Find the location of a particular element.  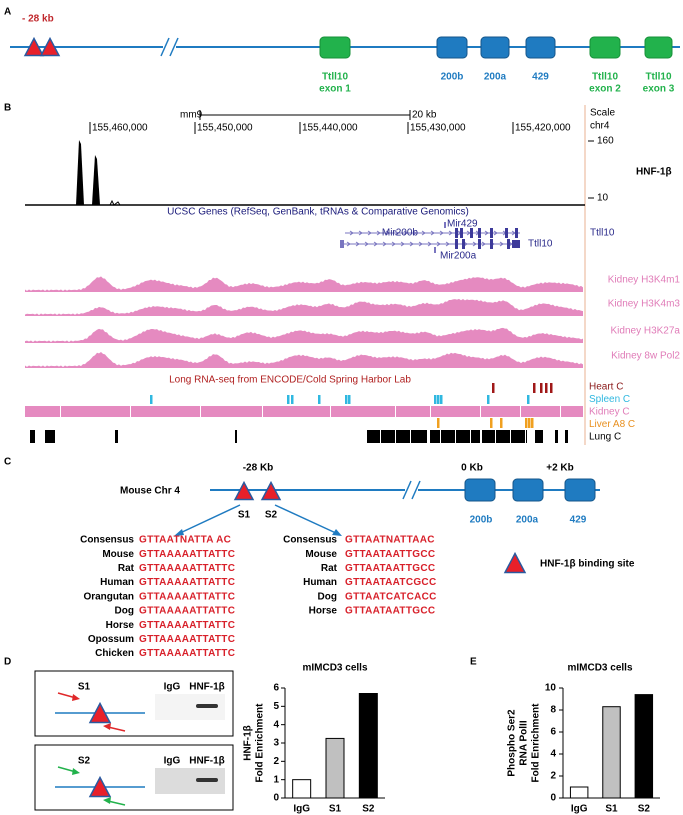

arrow-head is located at coordinates (107, 800).